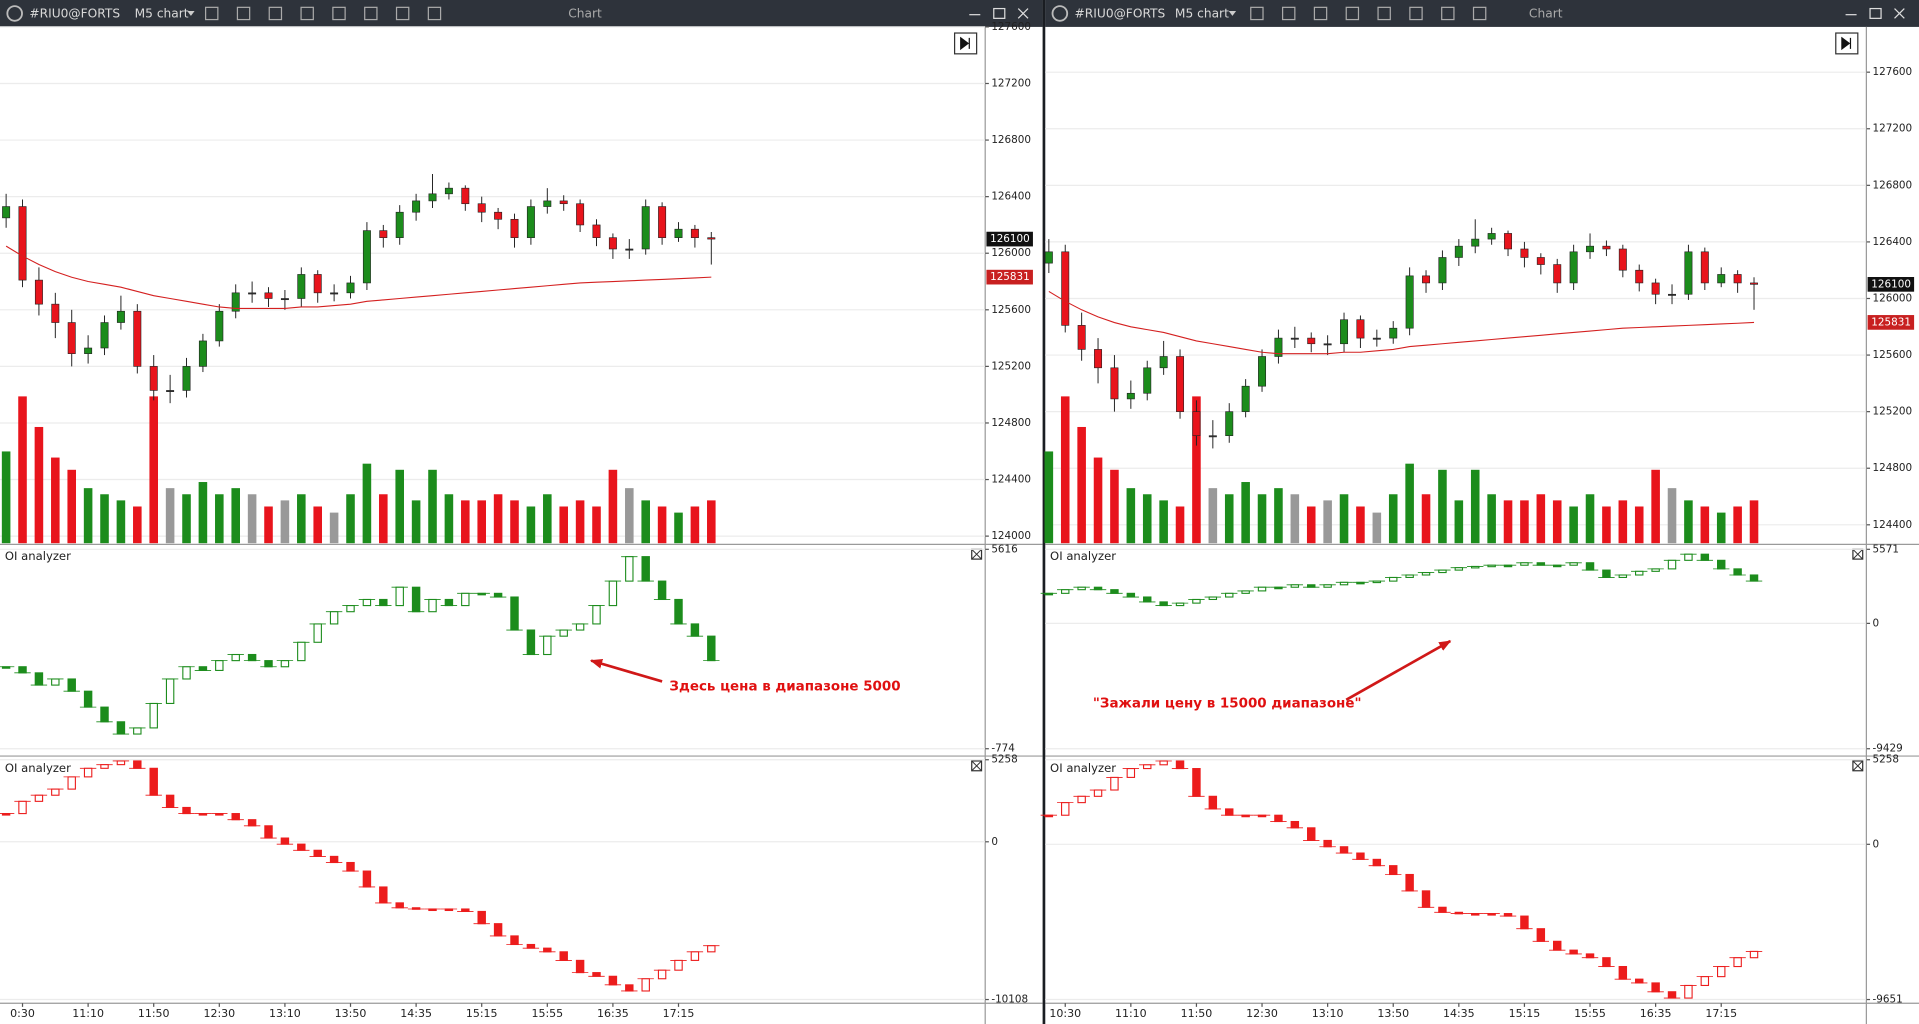 The width and height of the screenshot is (1919, 1024). What do you see at coordinates (965, 43) in the screenshot?
I see `scroll-to-end-icon` at bounding box center [965, 43].